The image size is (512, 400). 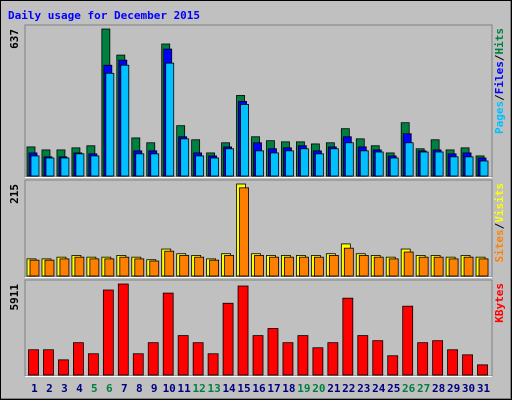 I want to click on legend-entry: Visits, so click(x=499, y=203).